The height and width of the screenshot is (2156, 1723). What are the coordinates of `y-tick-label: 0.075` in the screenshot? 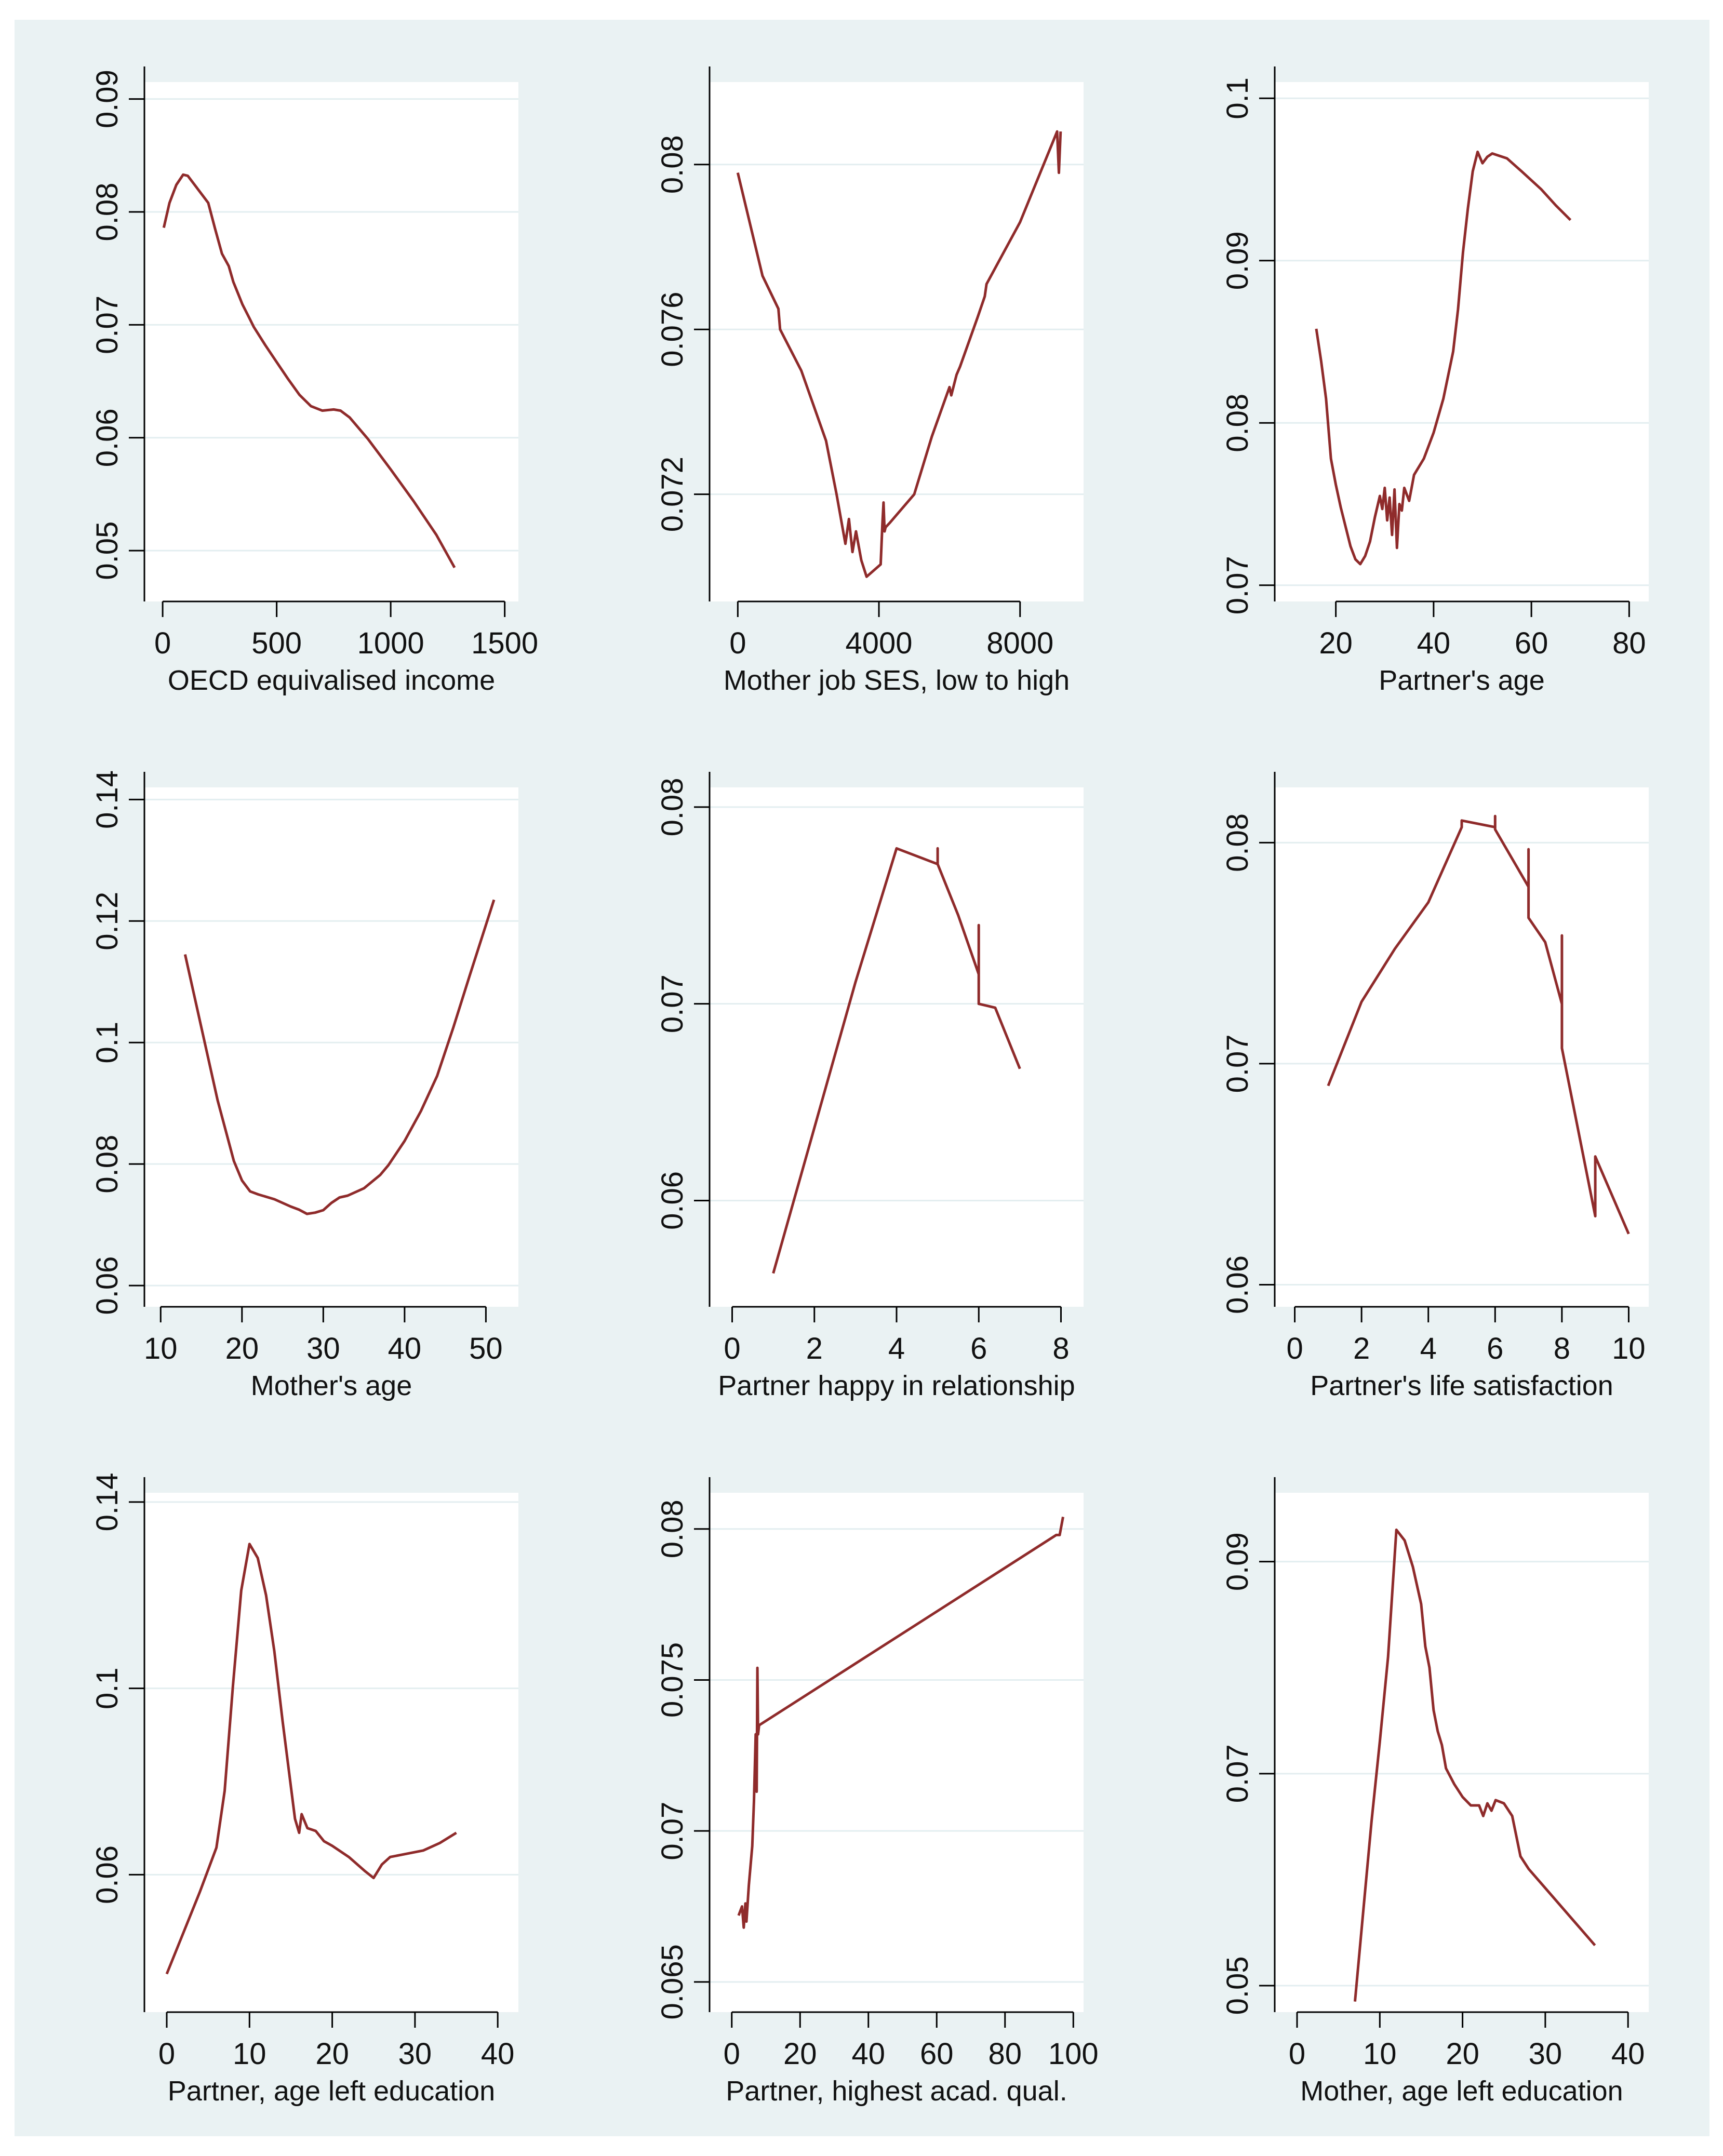 It's located at (672, 1680).